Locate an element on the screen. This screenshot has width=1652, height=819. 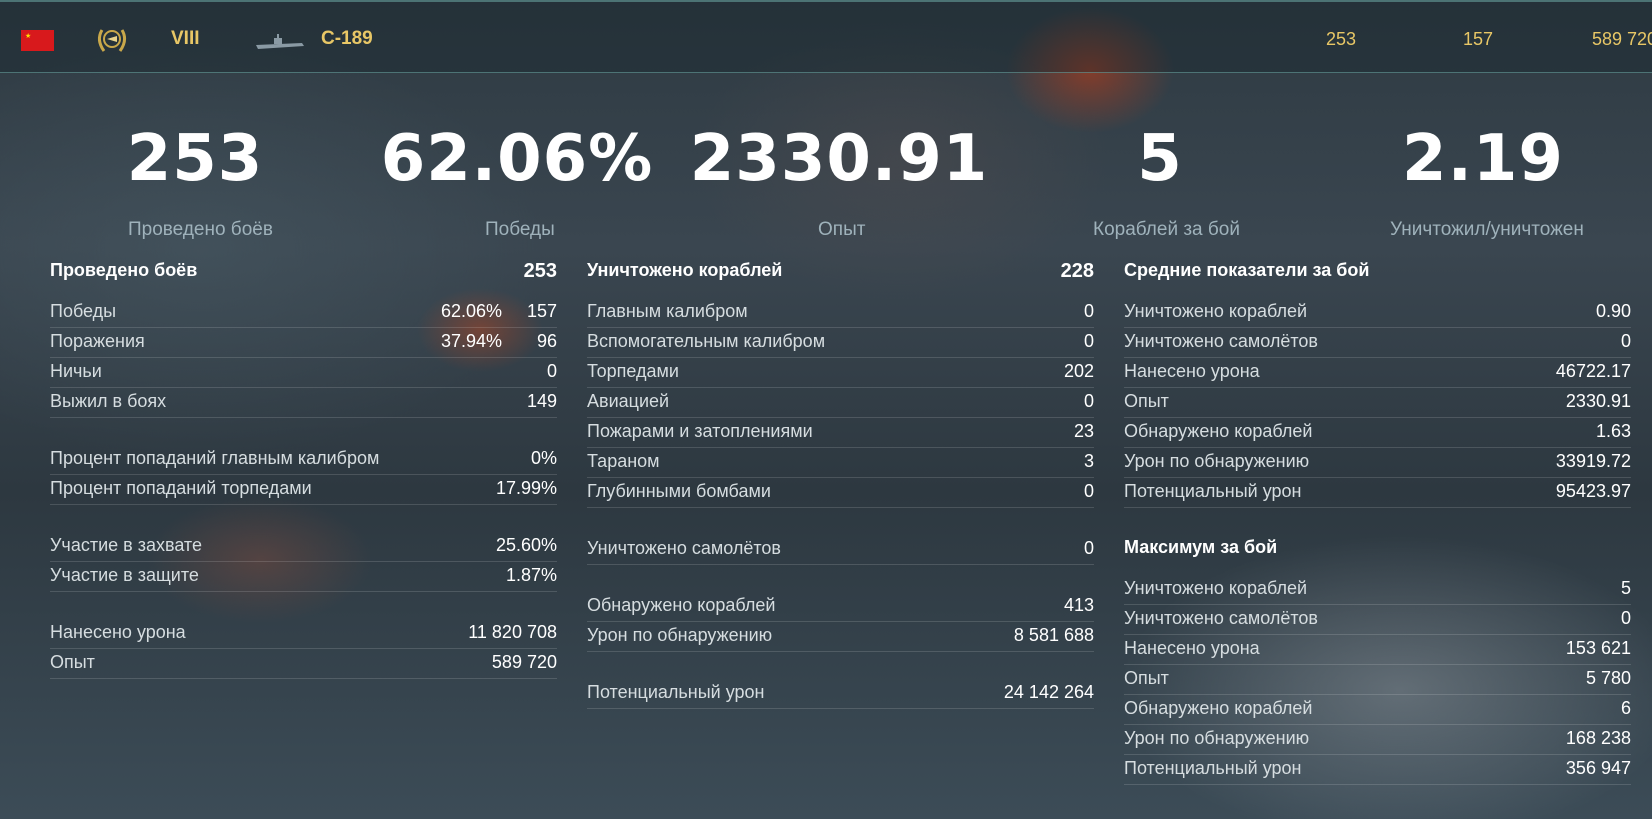
summary-avg-xp-value: 2330.91 is located at coordinates (839, 159).